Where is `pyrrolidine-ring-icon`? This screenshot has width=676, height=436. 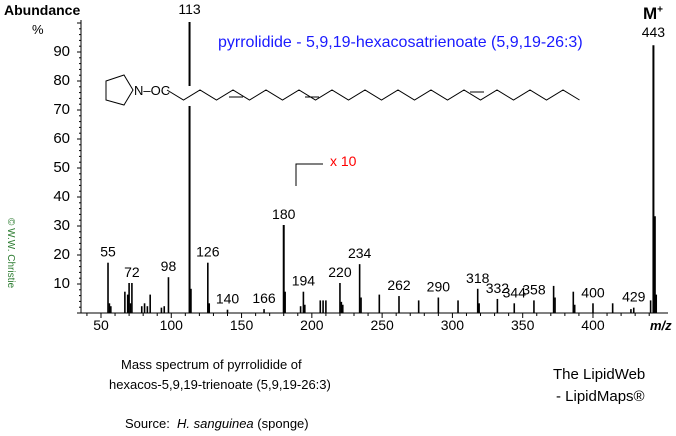
pyrrolidine-ring-icon is located at coordinates (119, 90).